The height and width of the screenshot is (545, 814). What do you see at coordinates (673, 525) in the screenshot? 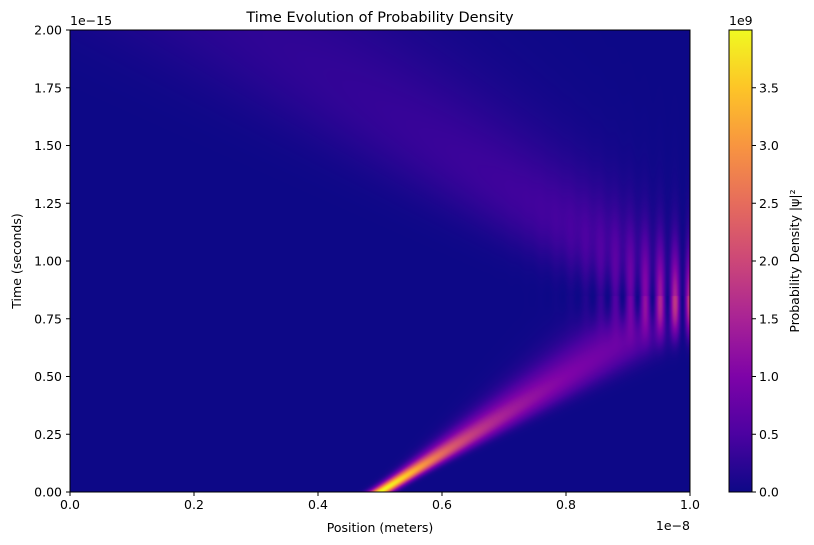
I see `x-offset-label: 1e−8` at bounding box center [673, 525].